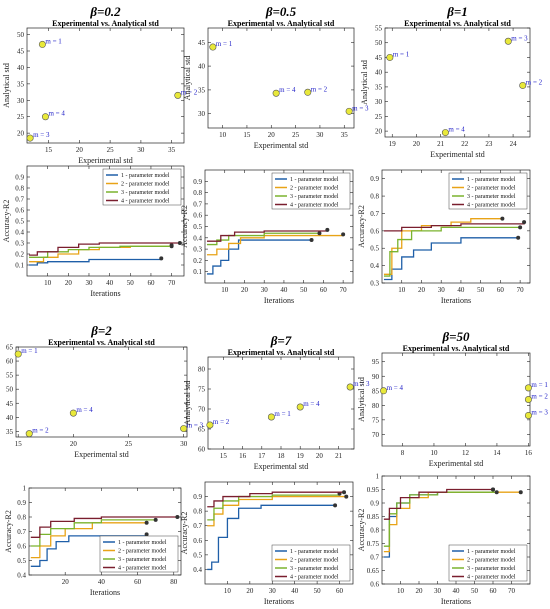 The width and height of the screenshot is (550, 609). What do you see at coordinates (281, 11) in the screenshot?
I see `beta-label: β=0.5` at bounding box center [281, 11].